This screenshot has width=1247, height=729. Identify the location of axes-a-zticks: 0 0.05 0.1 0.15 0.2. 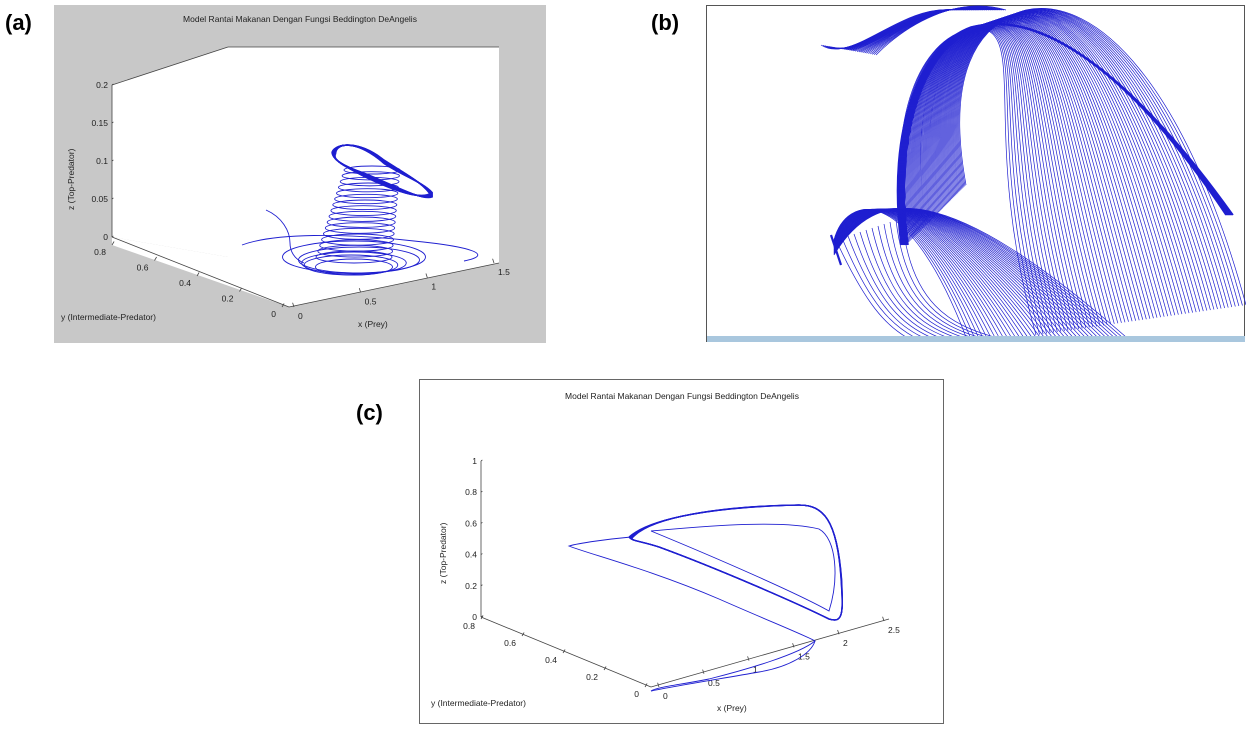
(102, 161).